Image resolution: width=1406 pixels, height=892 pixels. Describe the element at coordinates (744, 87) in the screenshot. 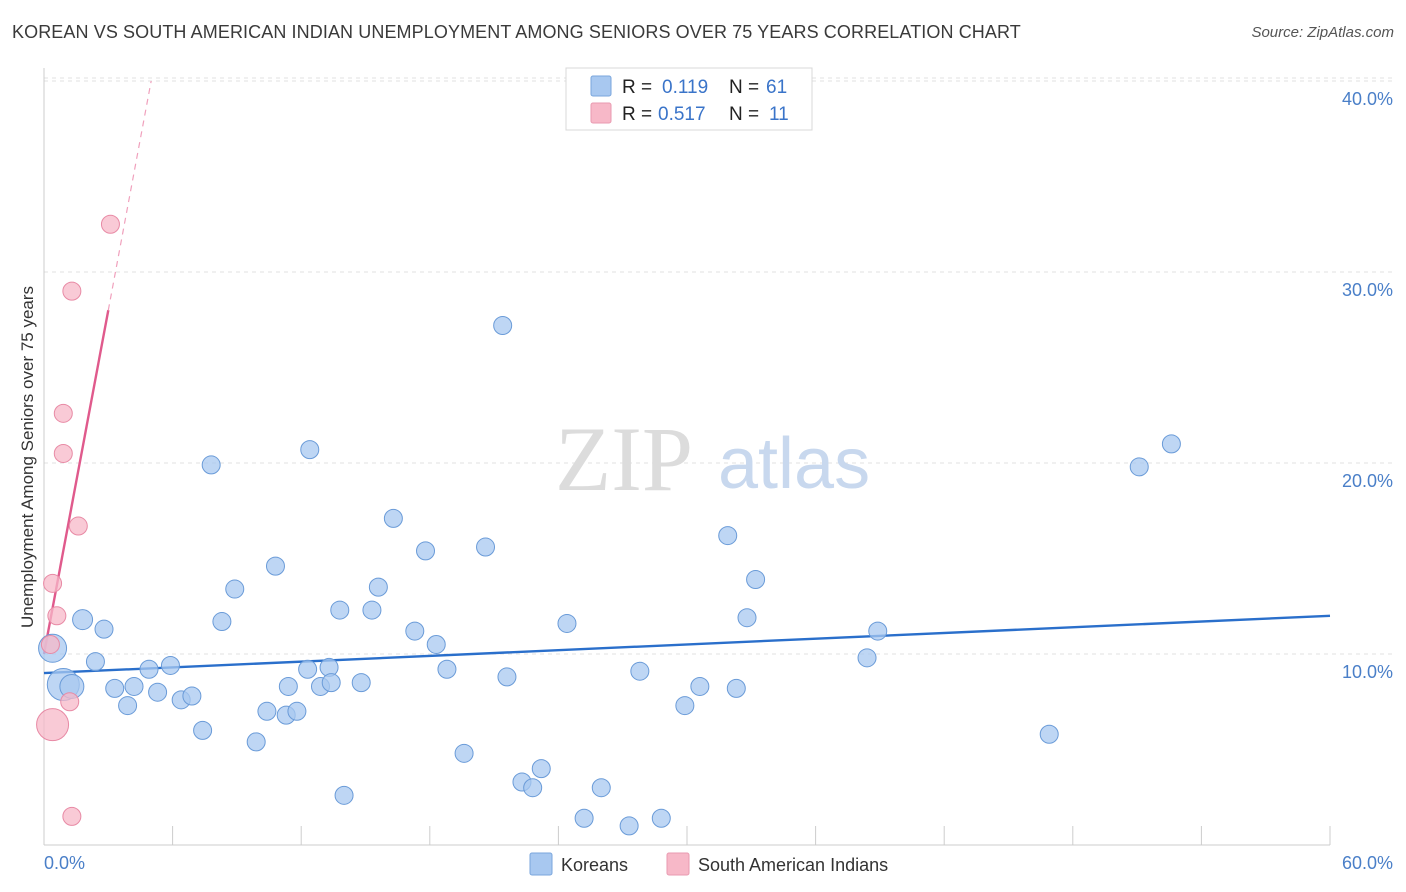

I see `koreans-n-label: N =` at that location.